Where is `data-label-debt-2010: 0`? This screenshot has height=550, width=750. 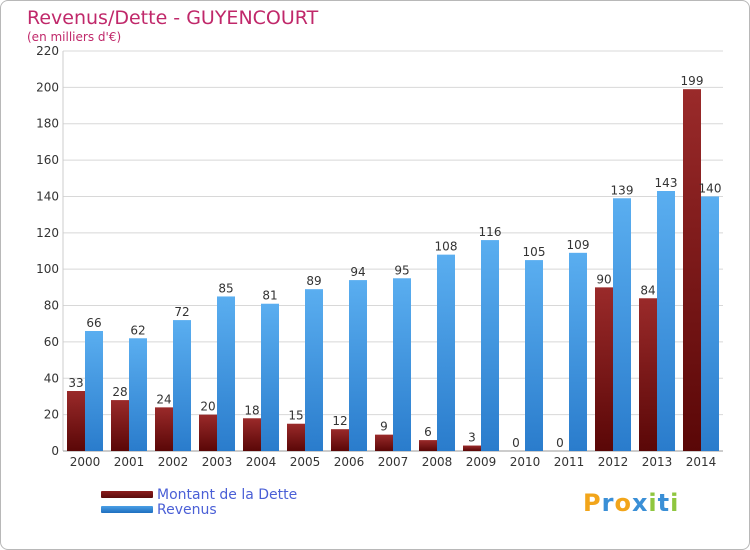 data-label-debt-2010: 0 is located at coordinates (516, 443).